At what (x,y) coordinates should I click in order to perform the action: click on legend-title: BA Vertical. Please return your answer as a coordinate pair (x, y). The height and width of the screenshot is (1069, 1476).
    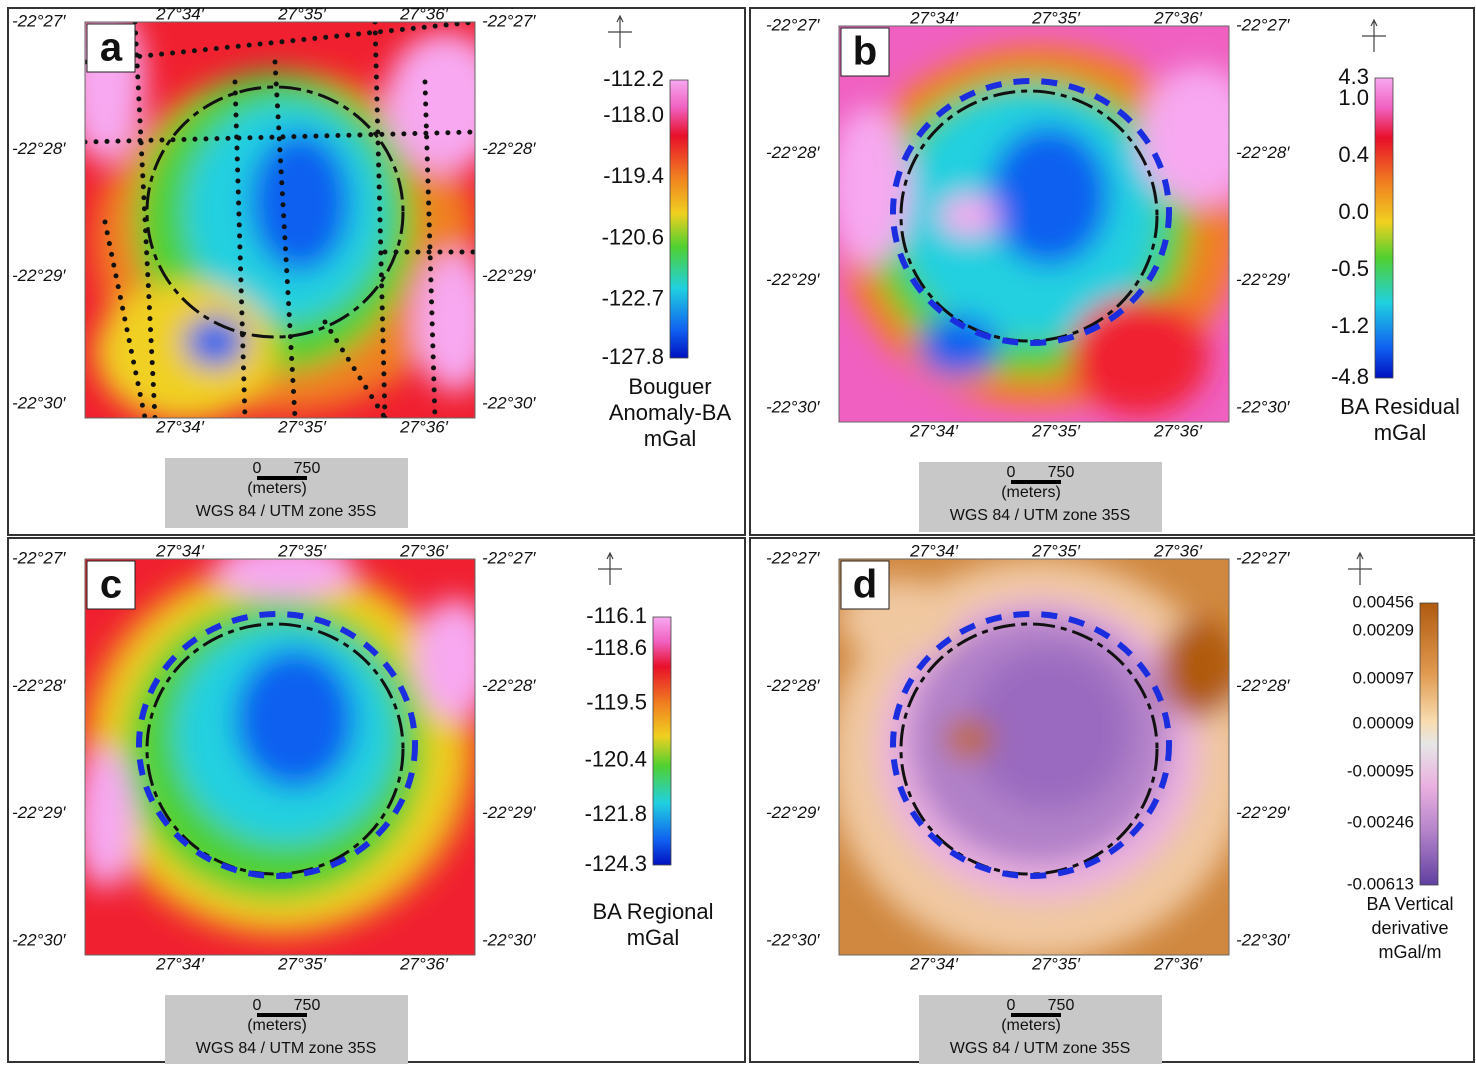
    Looking at the image, I should click on (1409, 904).